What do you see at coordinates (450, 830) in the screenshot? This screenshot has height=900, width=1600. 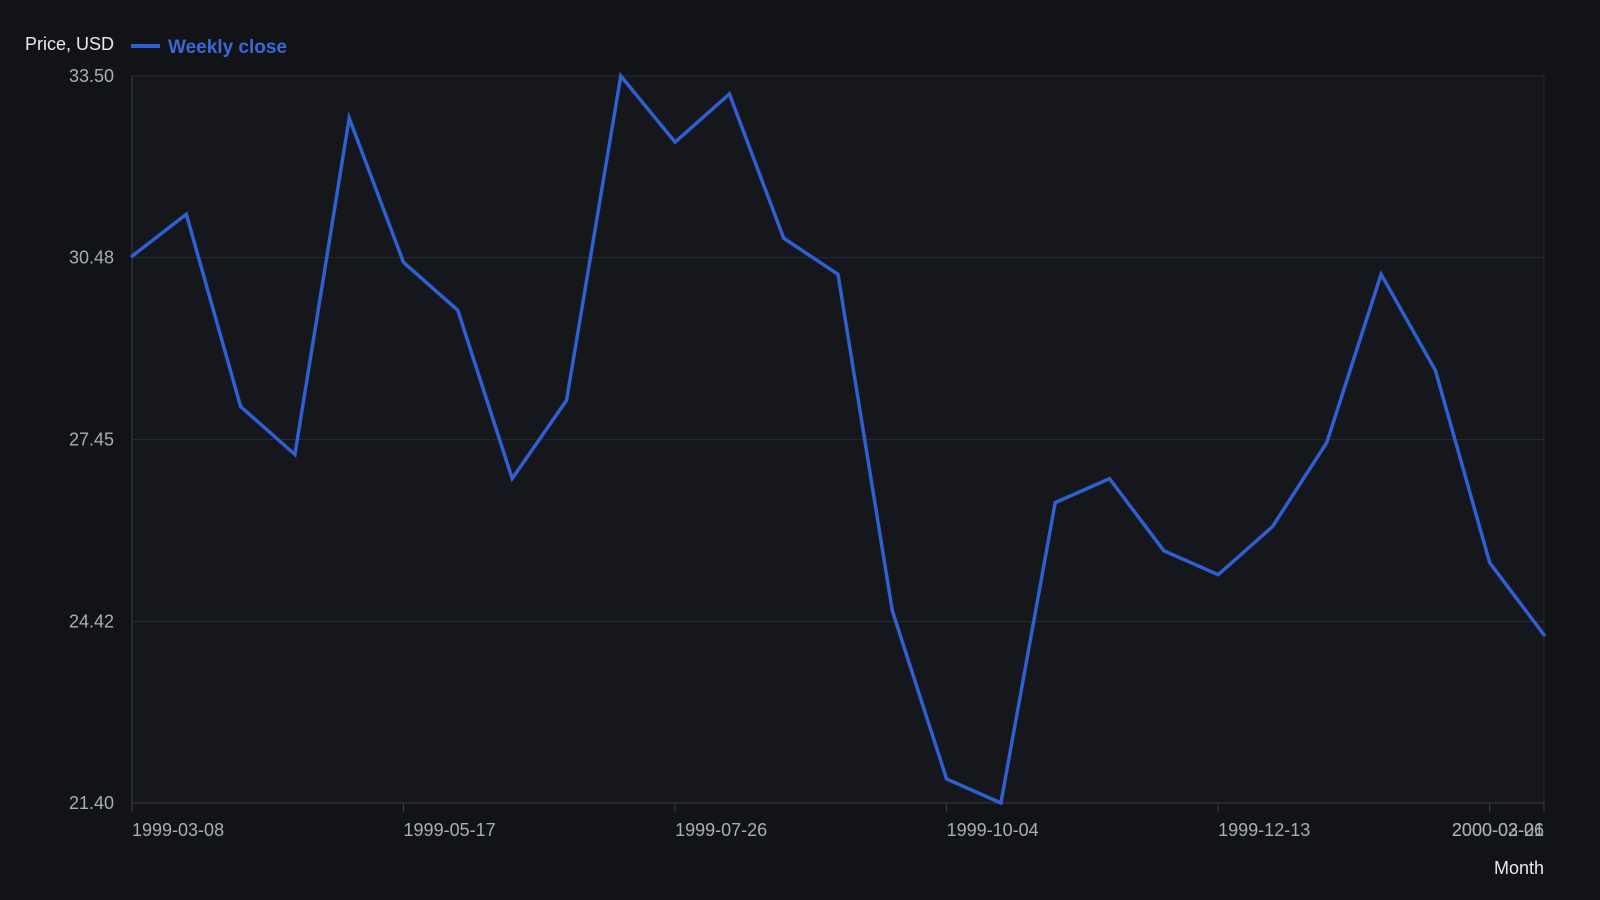 I see `x-tick-label: 1999-05-17` at bounding box center [450, 830].